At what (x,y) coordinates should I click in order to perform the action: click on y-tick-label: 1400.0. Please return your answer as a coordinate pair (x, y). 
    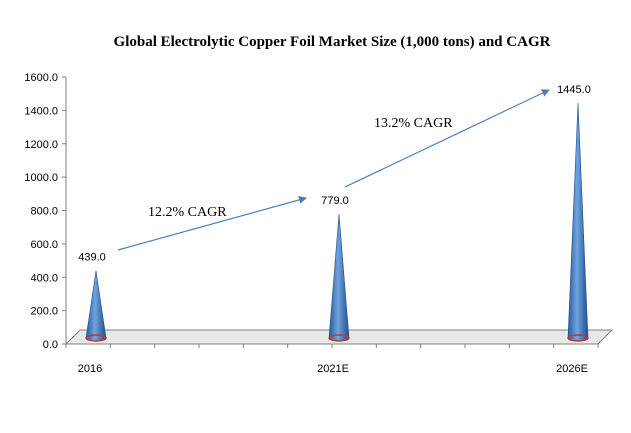
    Looking at the image, I should click on (41, 111).